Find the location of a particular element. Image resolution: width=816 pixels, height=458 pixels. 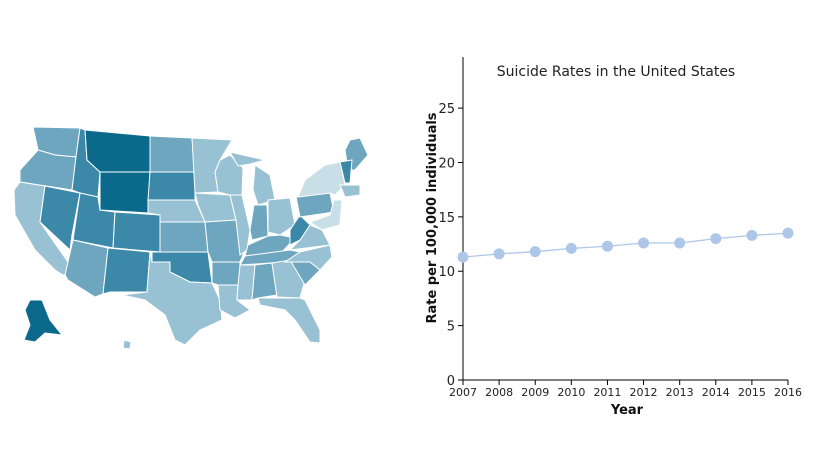

data-point-2016 is located at coordinates (788, 233).